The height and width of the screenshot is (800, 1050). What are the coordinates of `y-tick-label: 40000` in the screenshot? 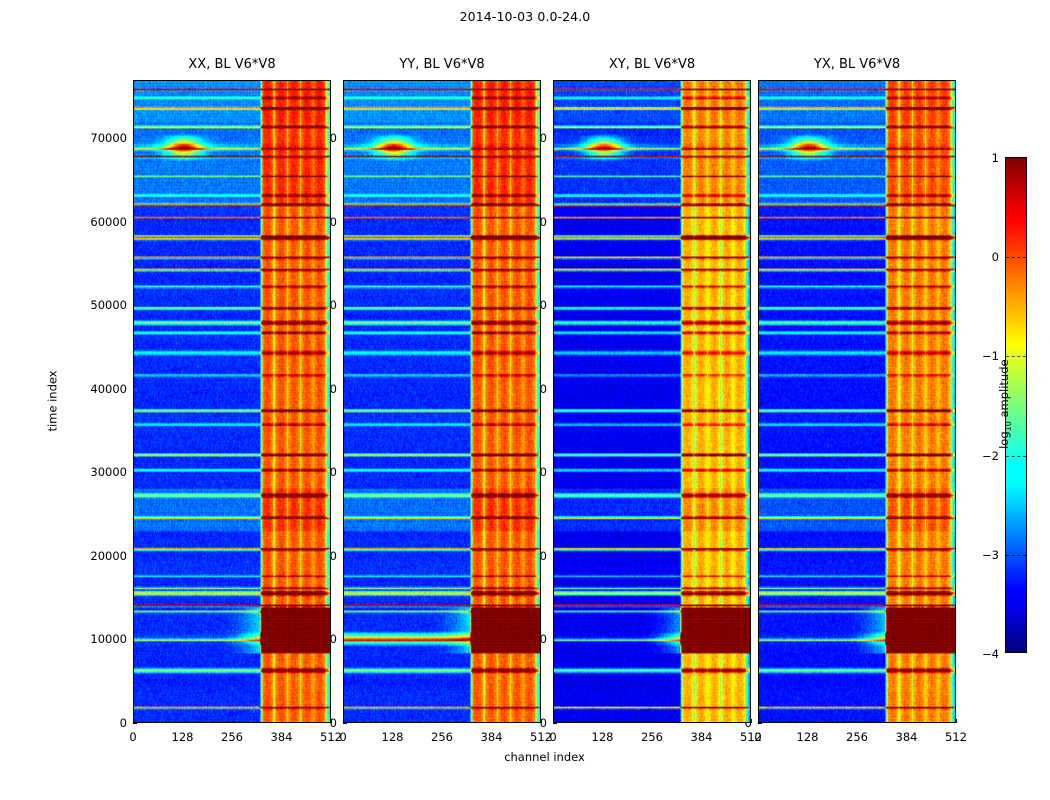 It's located at (108, 388).